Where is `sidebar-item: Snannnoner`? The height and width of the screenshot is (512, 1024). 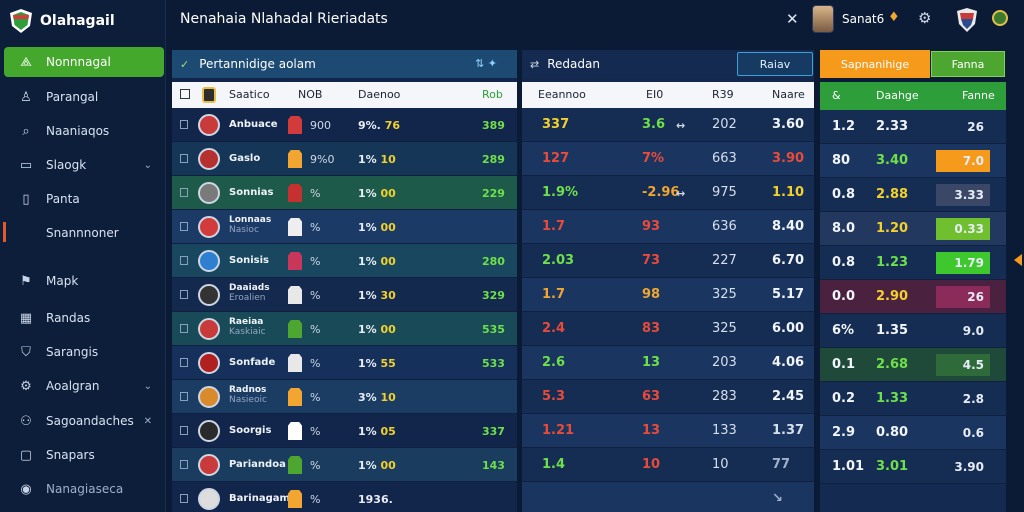 sidebar-item: Snannnoner is located at coordinates (83, 233).